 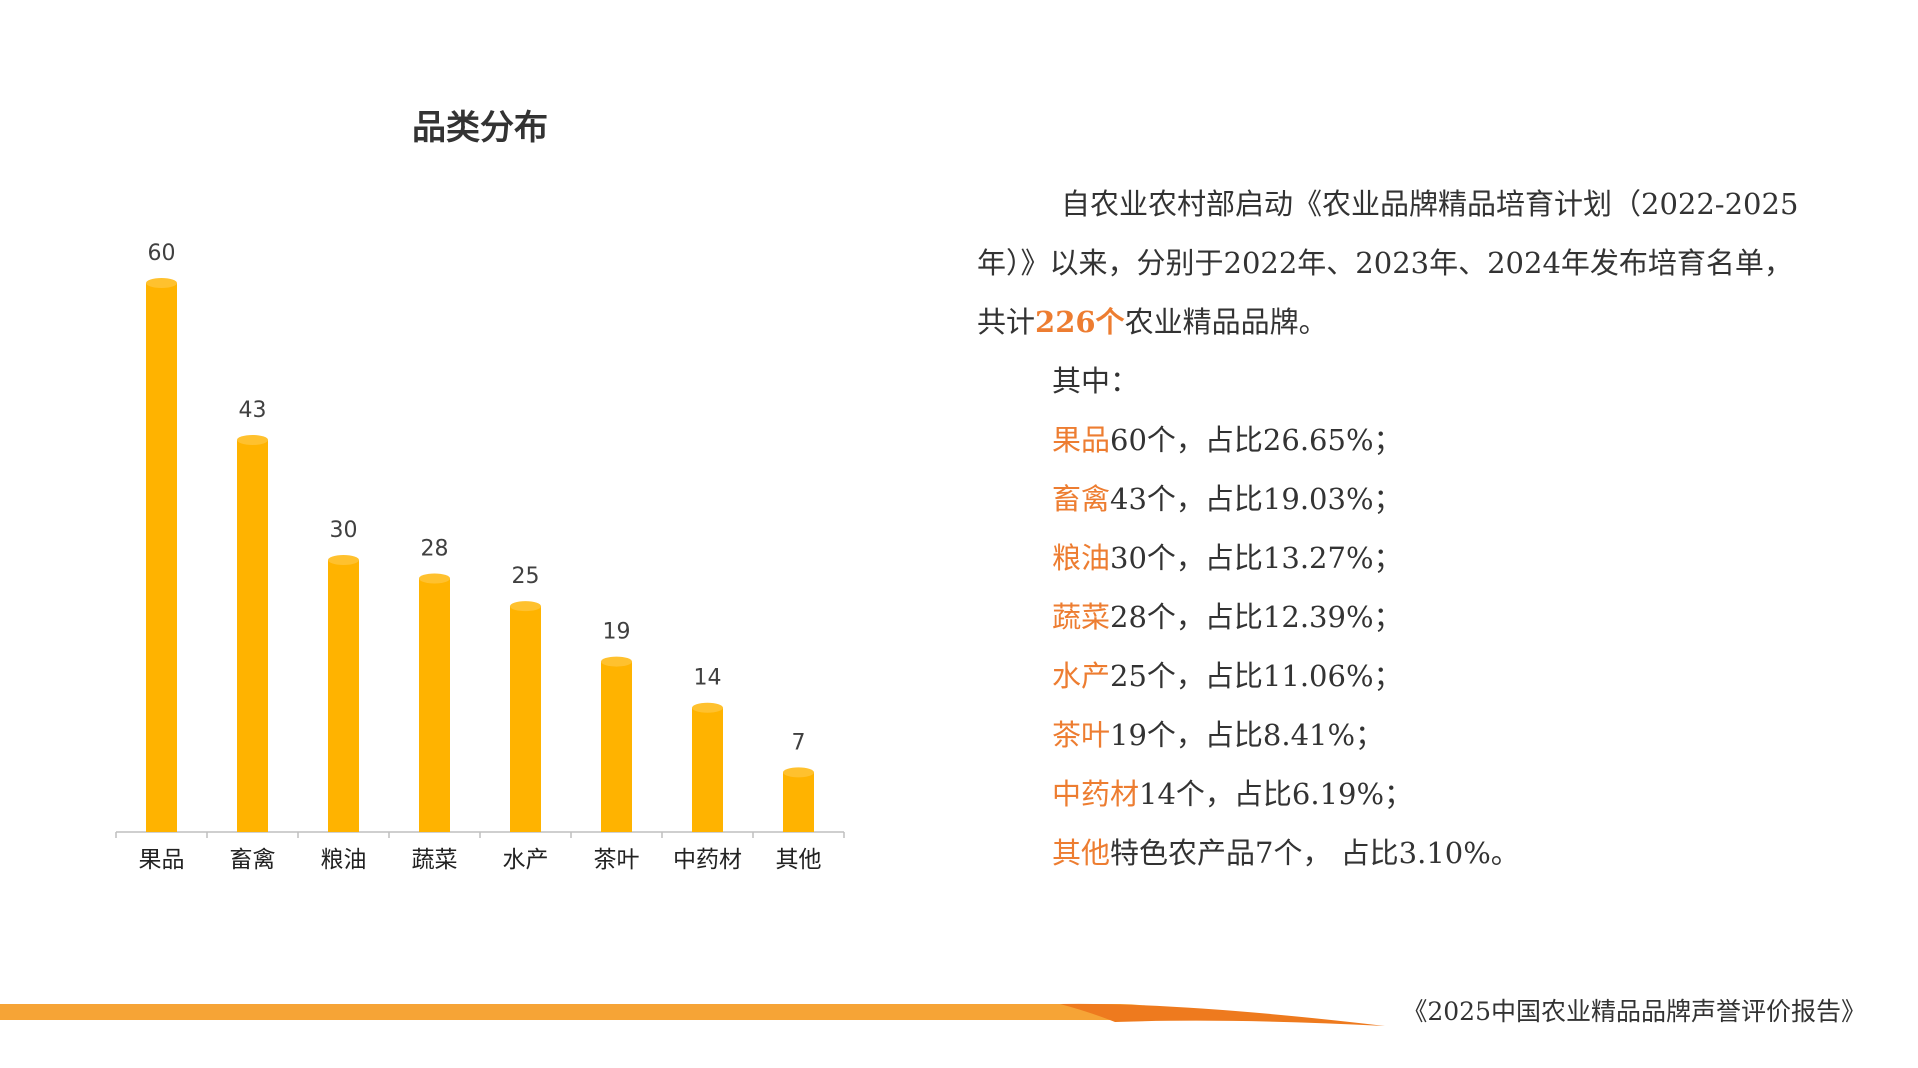 I want to click on category-item-detail: 43个，占比19.03%；, so click(x=1256, y=499).